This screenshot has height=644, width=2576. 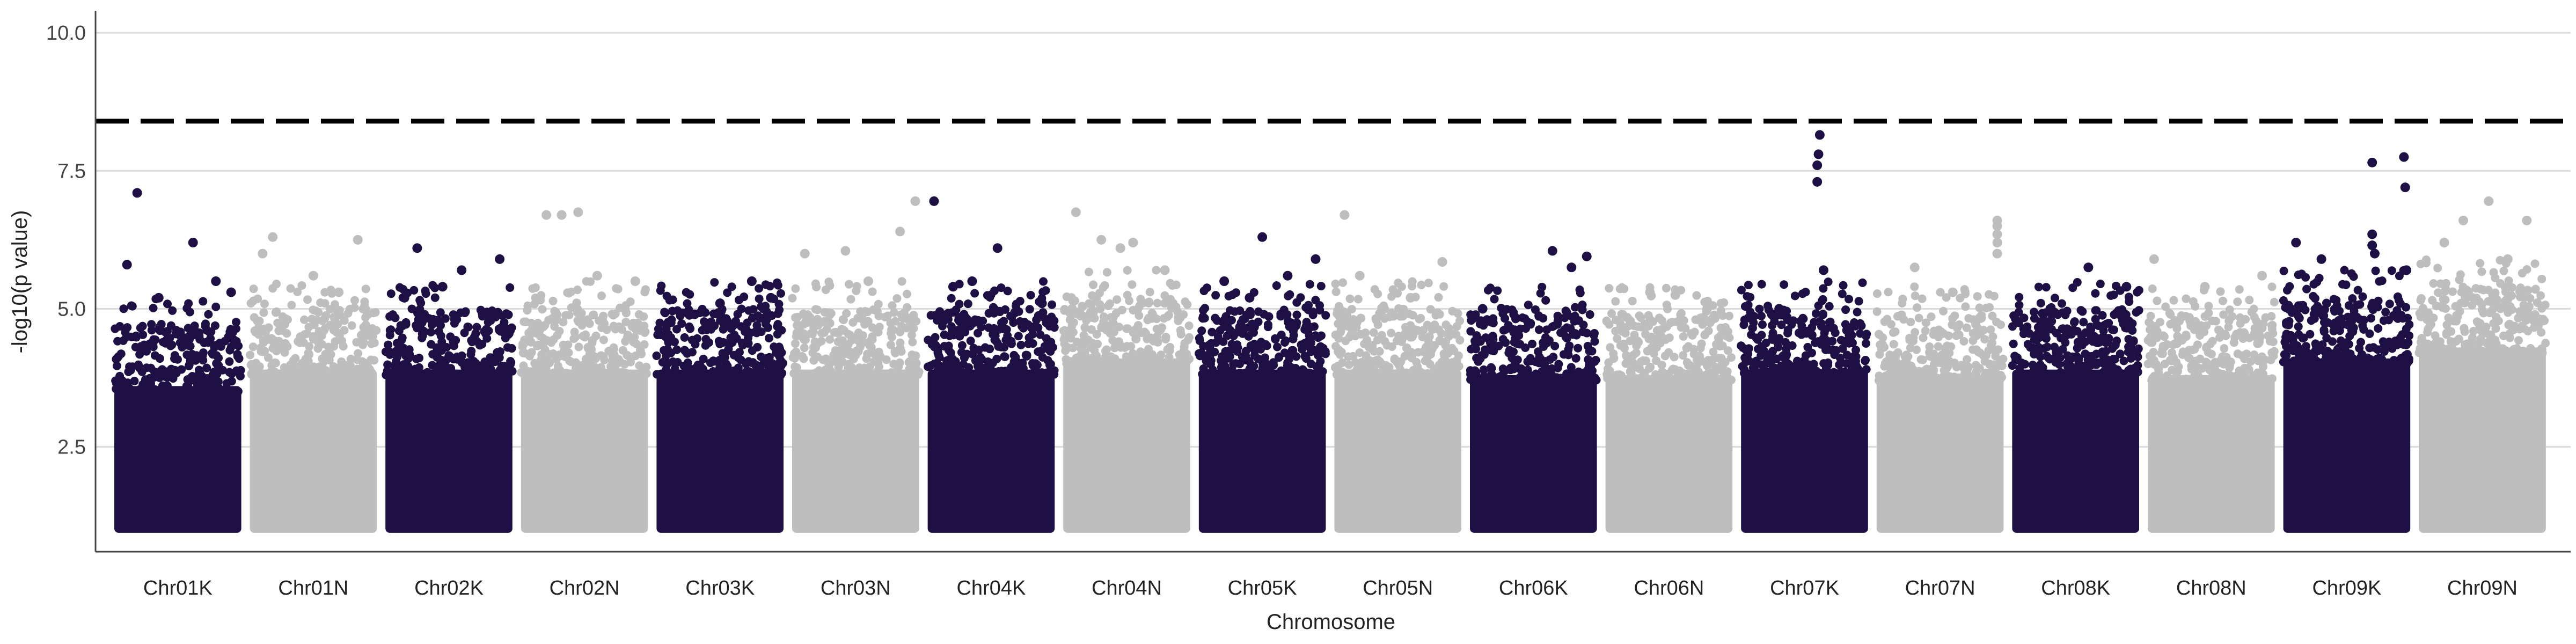 I want to click on series-Chr06K, so click(x=1533, y=389).